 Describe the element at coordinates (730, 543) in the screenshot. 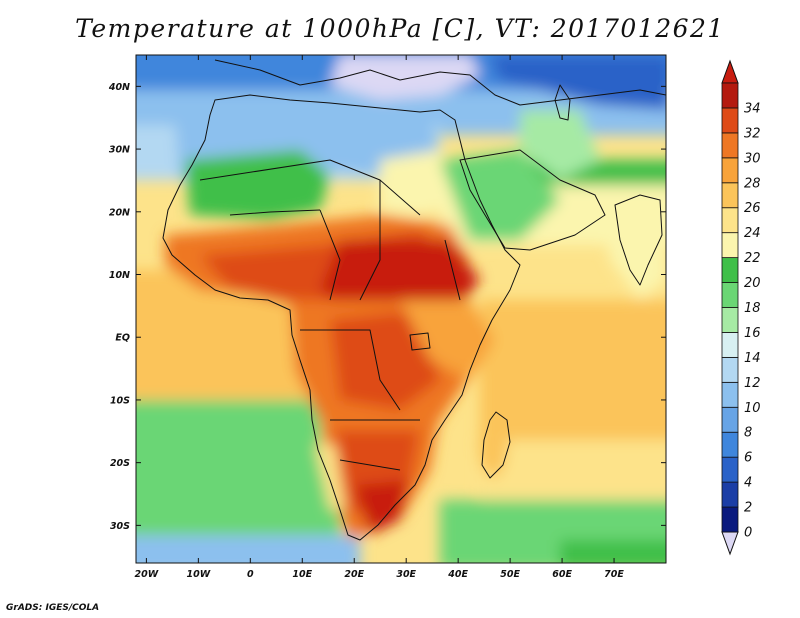

I see `colorbar-under-arrow` at that location.